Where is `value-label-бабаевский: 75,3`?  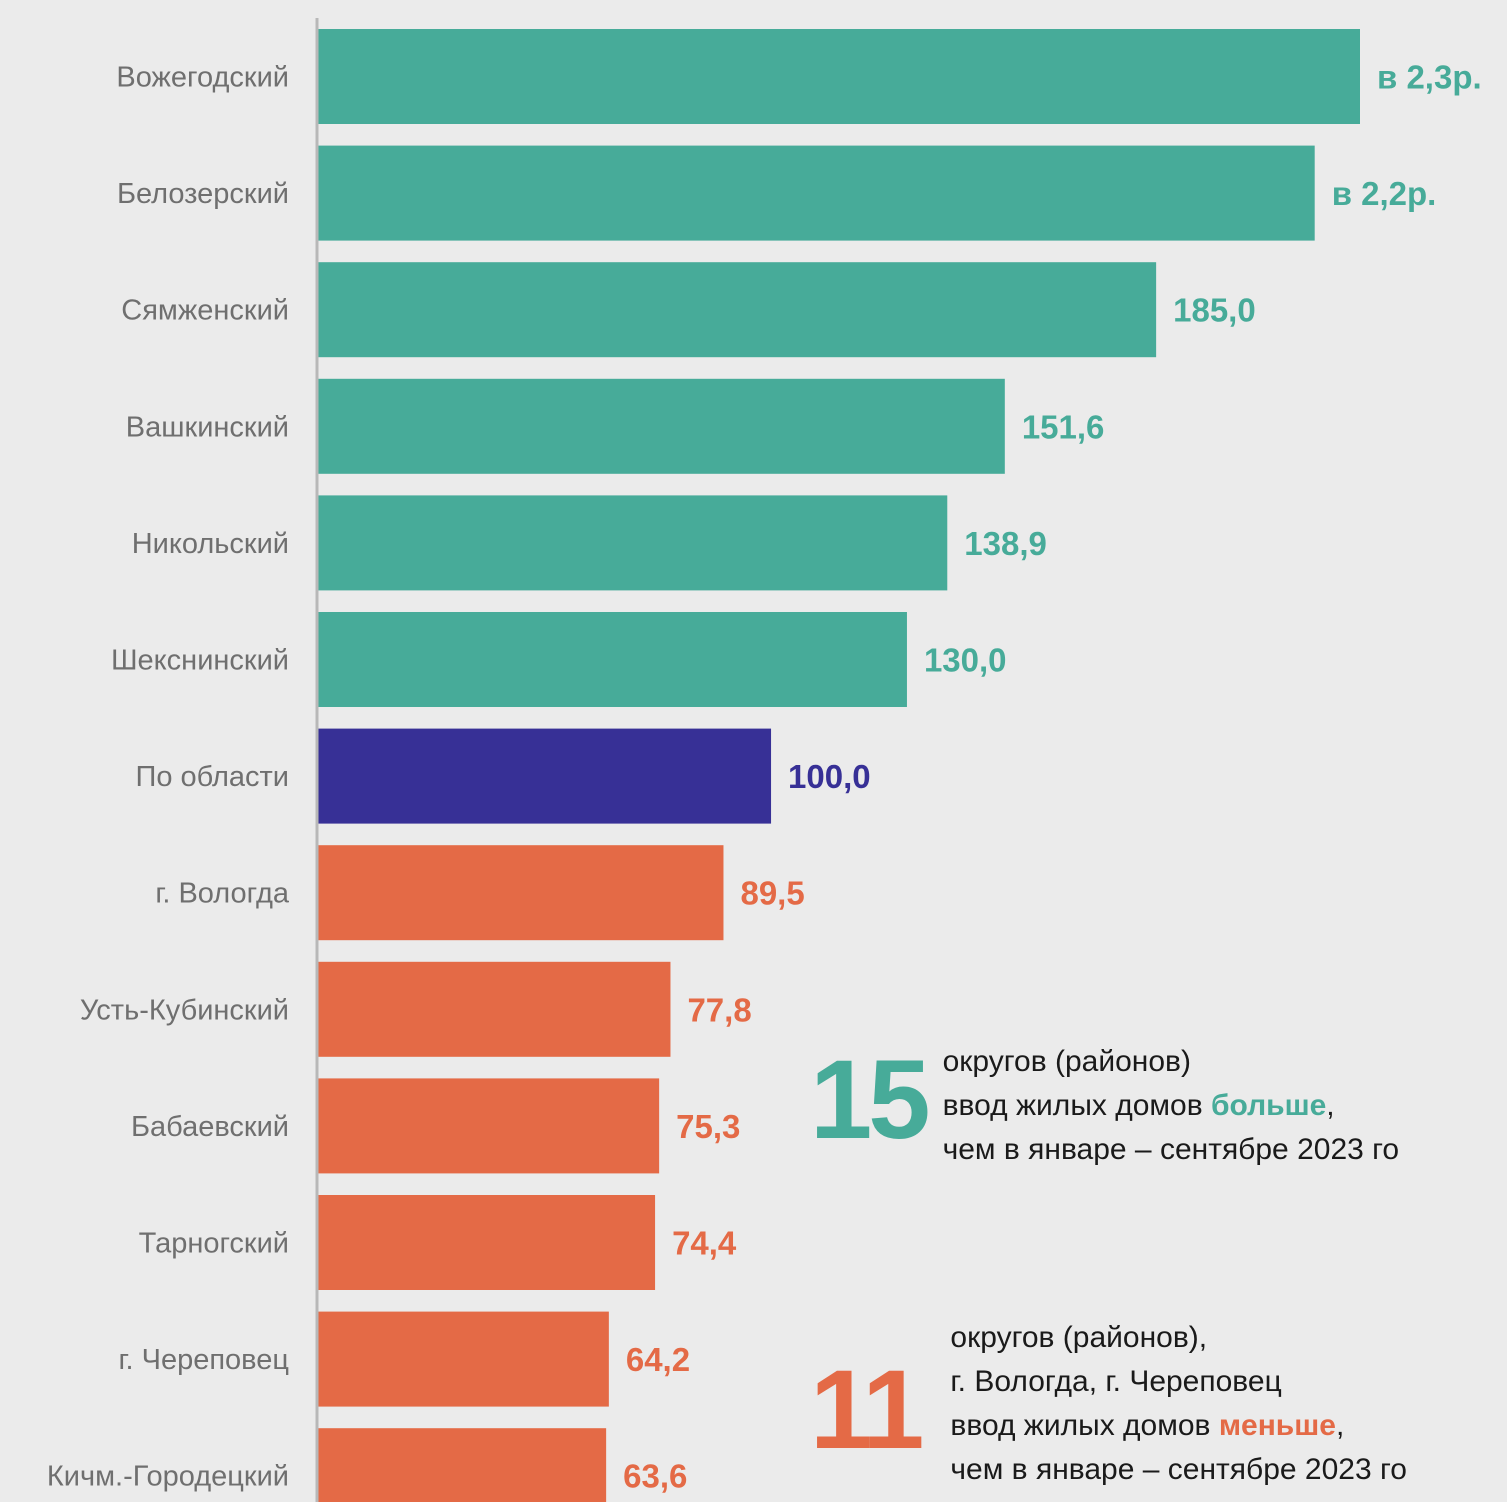 value-label-бабаевский: 75,3 is located at coordinates (708, 1126).